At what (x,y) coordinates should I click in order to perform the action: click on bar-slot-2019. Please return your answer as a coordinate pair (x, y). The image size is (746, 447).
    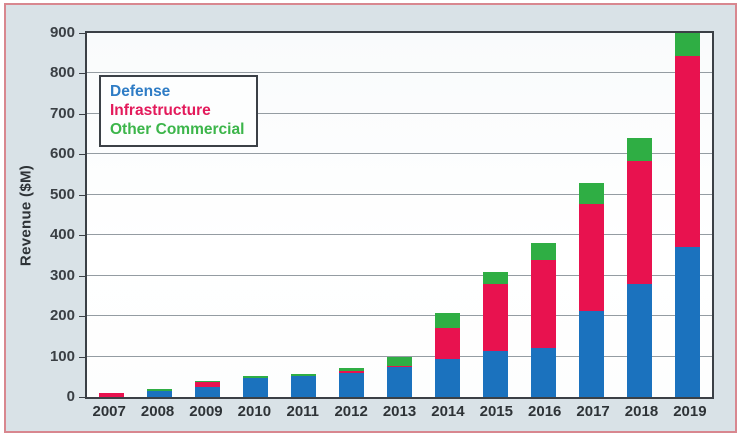
    Looking at the image, I should click on (688, 215).